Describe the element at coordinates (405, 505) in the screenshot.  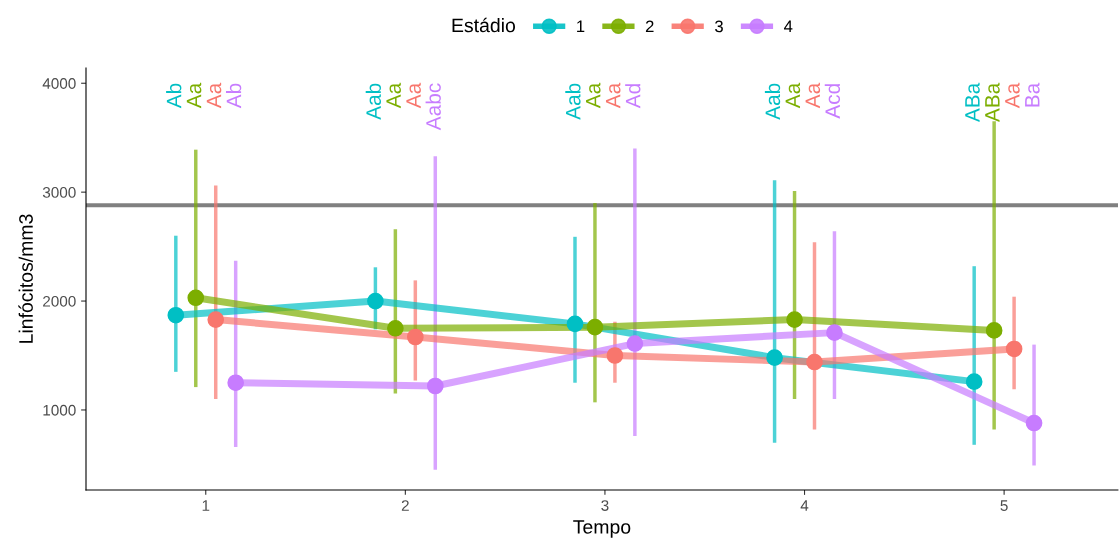
I see `x-tick-label: 2` at that location.